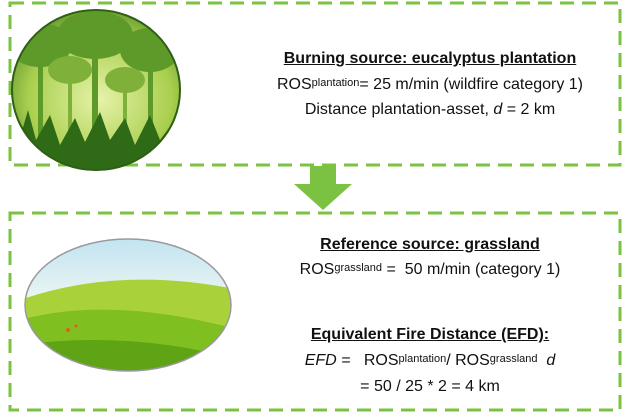 The image size is (629, 413). Describe the element at coordinates (430, 58) in the screenshot. I see `top-title: Burning source: eucalyptus plantation` at that location.